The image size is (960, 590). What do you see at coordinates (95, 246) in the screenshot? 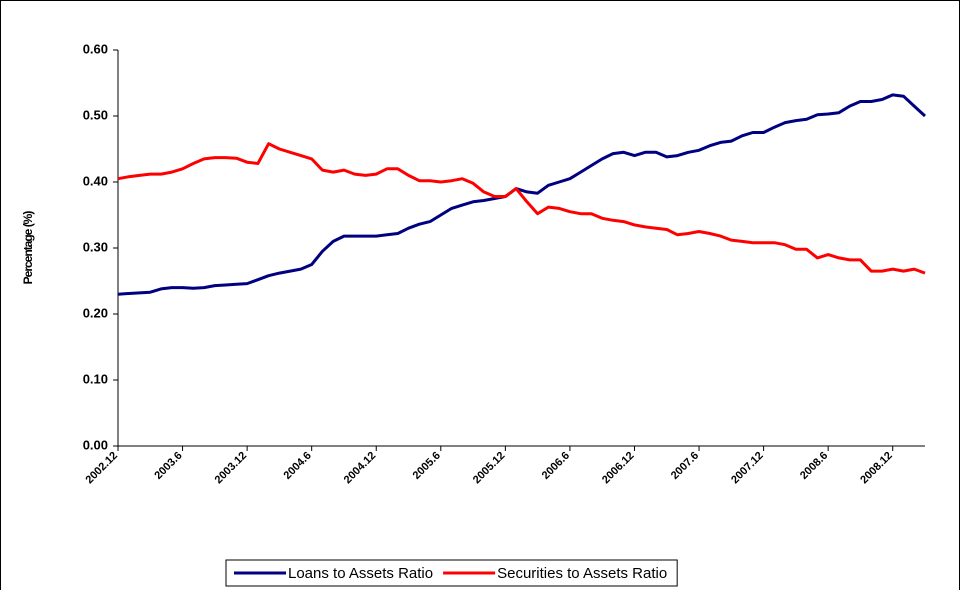
I see `y-tick-label: 0.30` at bounding box center [95, 246].